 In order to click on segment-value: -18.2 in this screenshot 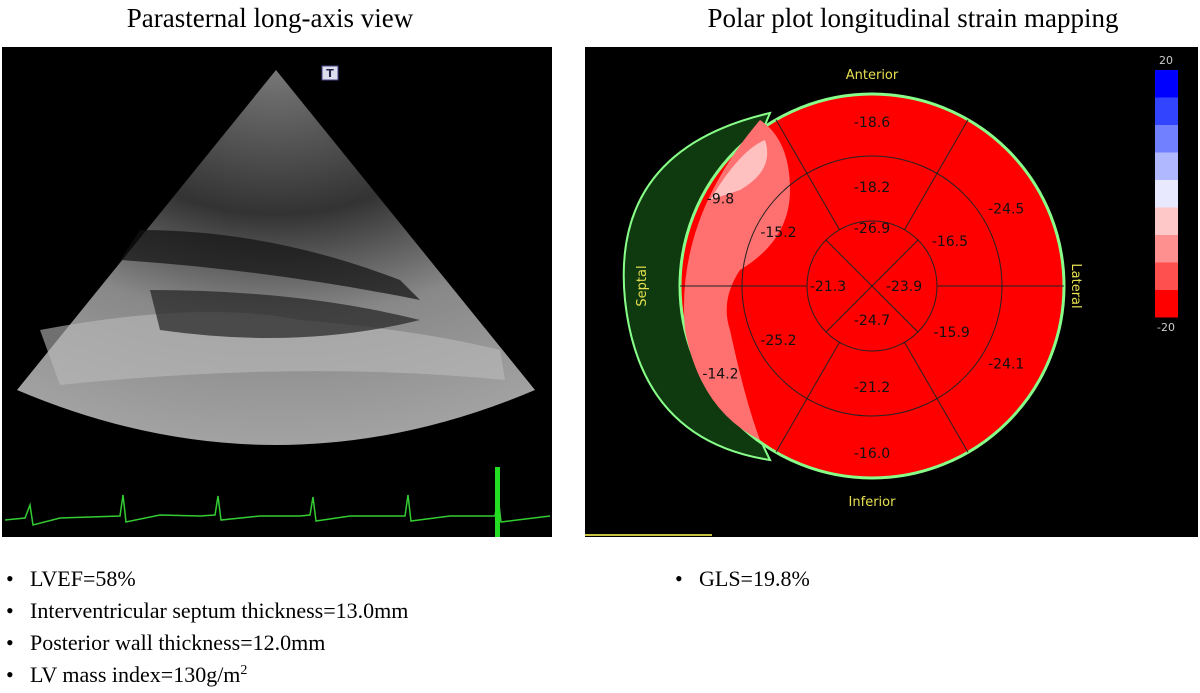, I will do `click(872, 188)`.